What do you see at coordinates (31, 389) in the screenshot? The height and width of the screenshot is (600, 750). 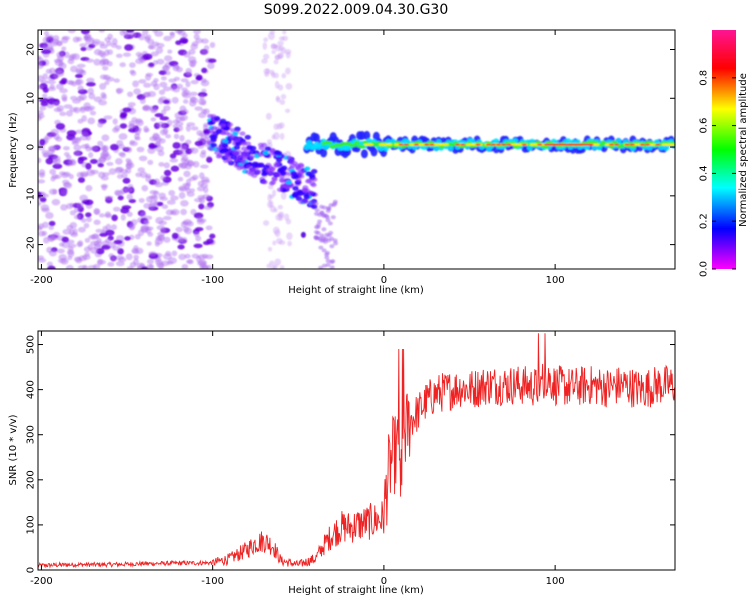 I see `snr-y-tick-label: 400` at bounding box center [31, 389].